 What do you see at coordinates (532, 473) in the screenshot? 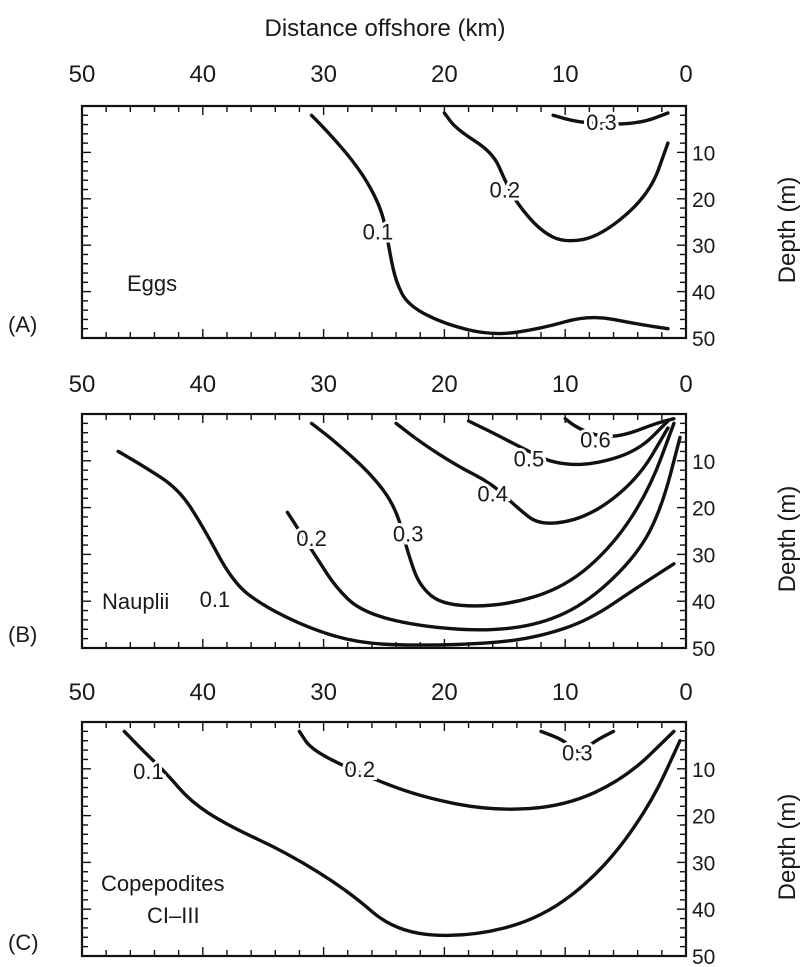
I see `contour-line-0.4` at bounding box center [532, 473].